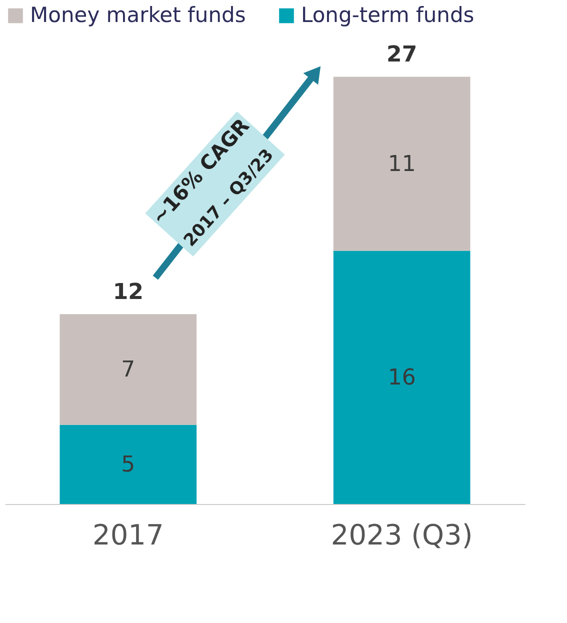 The height and width of the screenshot is (623, 567). Describe the element at coordinates (402, 55) in the screenshot. I see `total-label: 27` at that location.